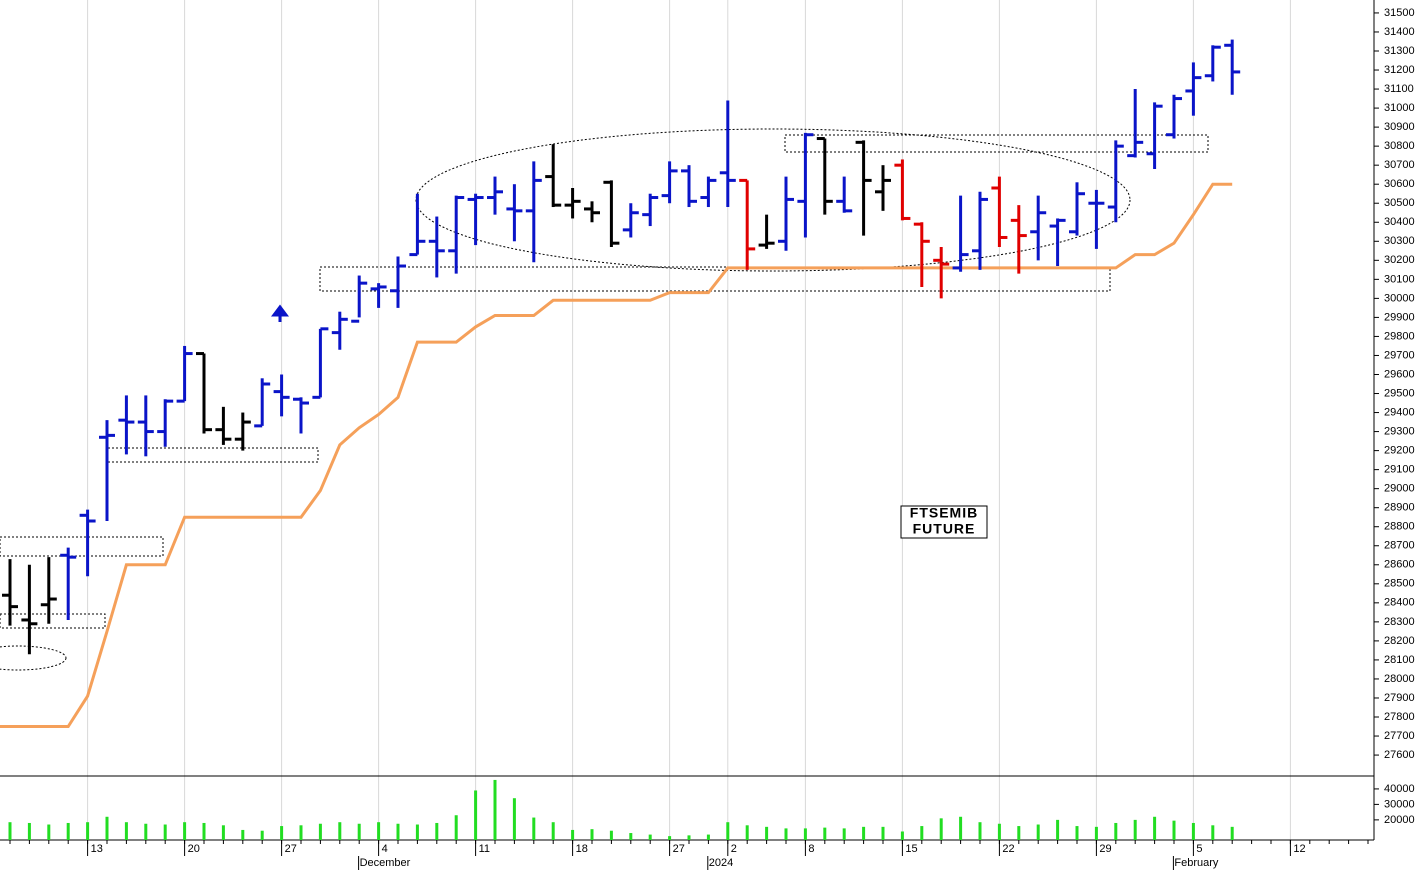 The width and height of the screenshot is (1422, 870). What do you see at coordinates (1399, 584) in the screenshot?
I see `y-tick-label: 28500` at bounding box center [1399, 584].